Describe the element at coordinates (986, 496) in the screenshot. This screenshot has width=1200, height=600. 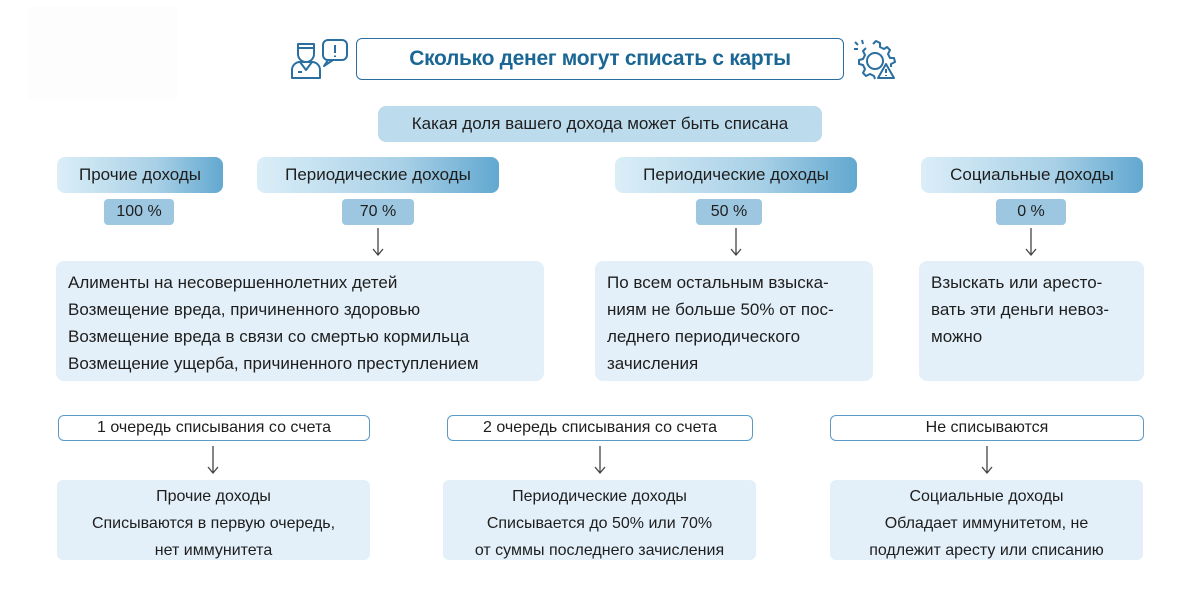
I see `result-line: Социальные доходы` at that location.